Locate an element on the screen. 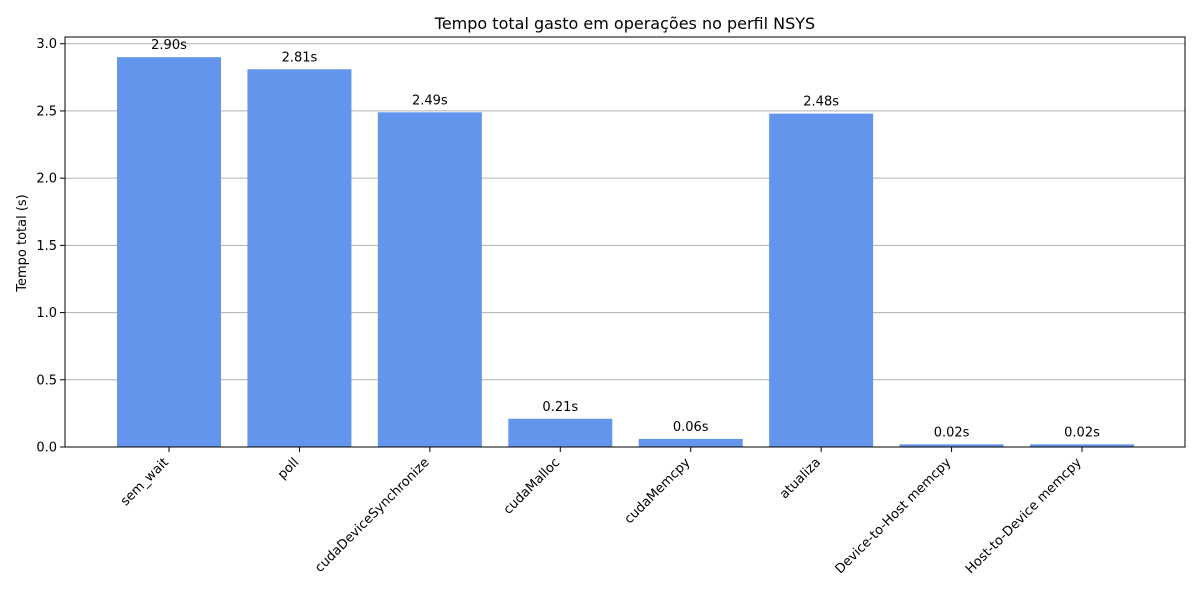 Image resolution: width=1200 pixels, height=600 pixels. x-tick-label: atualiza is located at coordinates (800, 478).